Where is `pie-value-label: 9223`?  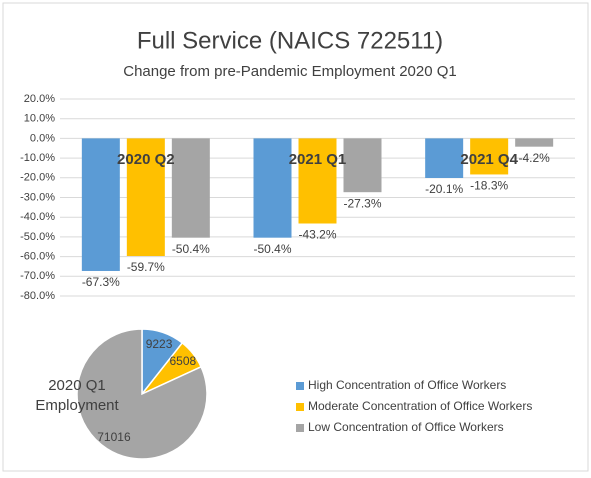
pie-value-label: 9223 is located at coordinates (159, 344).